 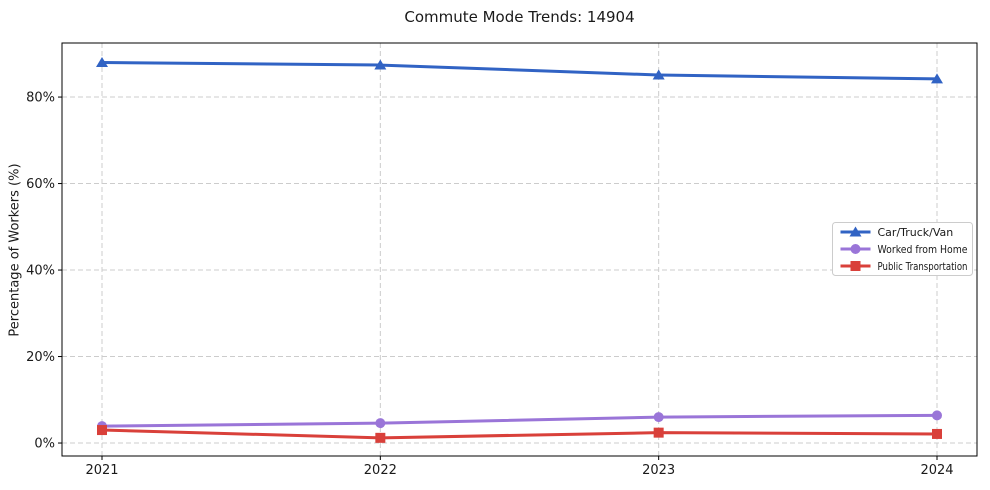 What do you see at coordinates (519, 17) in the screenshot?
I see `chart-title: Commute Mode Trends: 14904` at bounding box center [519, 17].